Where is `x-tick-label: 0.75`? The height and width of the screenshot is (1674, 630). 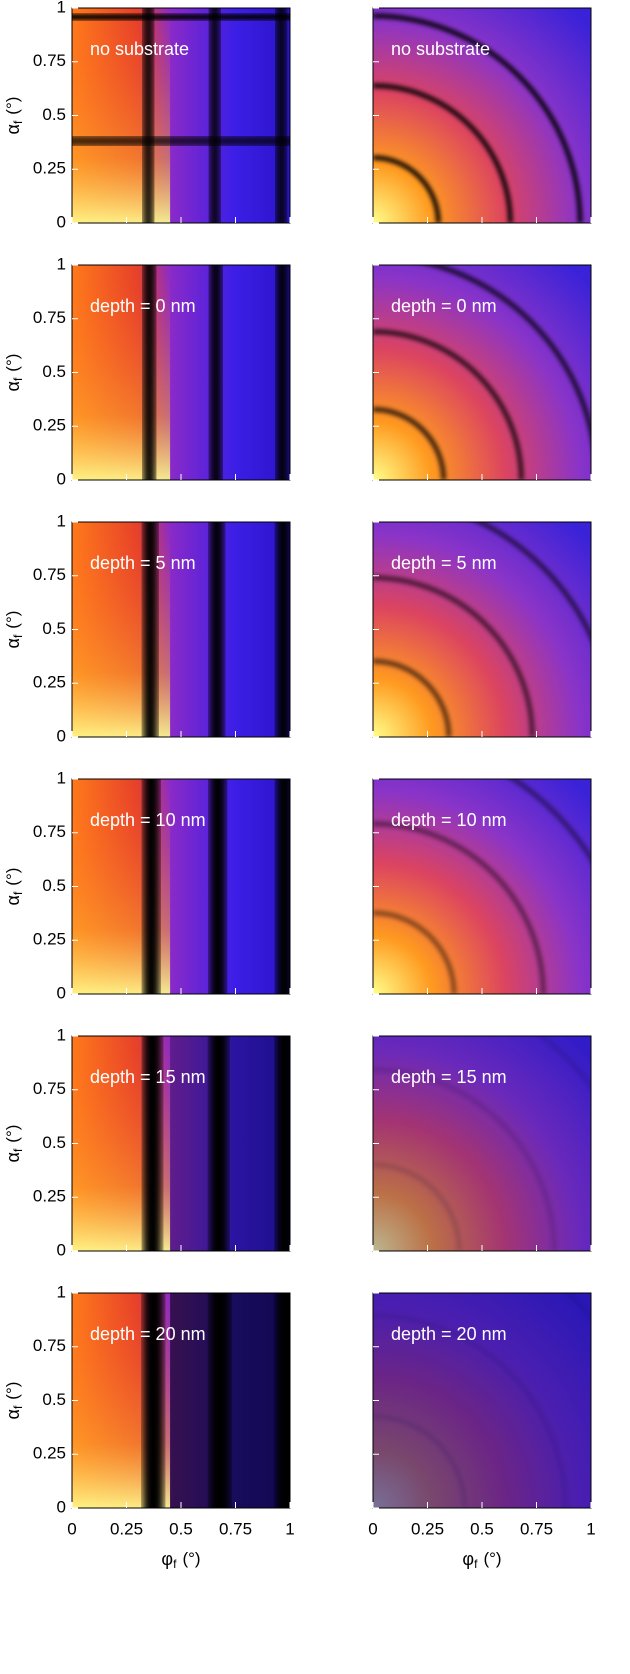
x-tick-label: 0.75 is located at coordinates (235, 1528).